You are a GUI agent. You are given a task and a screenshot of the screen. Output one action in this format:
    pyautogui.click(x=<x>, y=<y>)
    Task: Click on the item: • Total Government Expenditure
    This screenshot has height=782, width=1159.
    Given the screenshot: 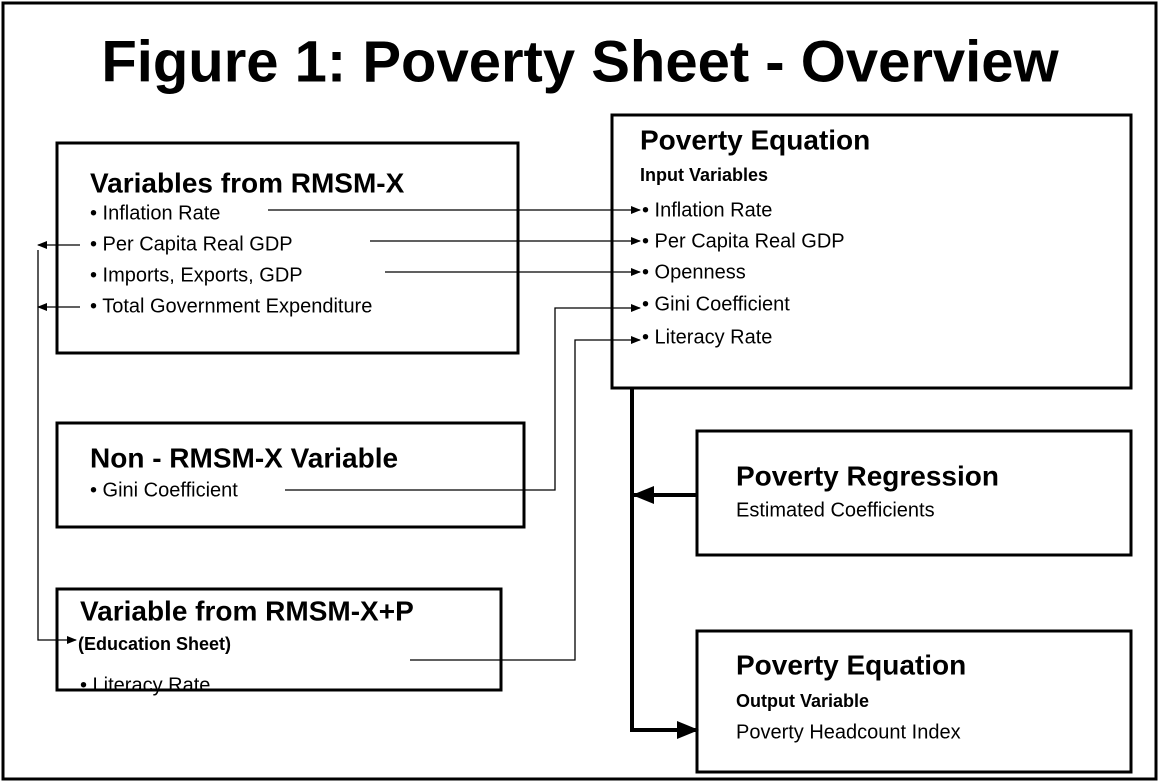 What is the action you would take?
    pyautogui.click(x=231, y=306)
    